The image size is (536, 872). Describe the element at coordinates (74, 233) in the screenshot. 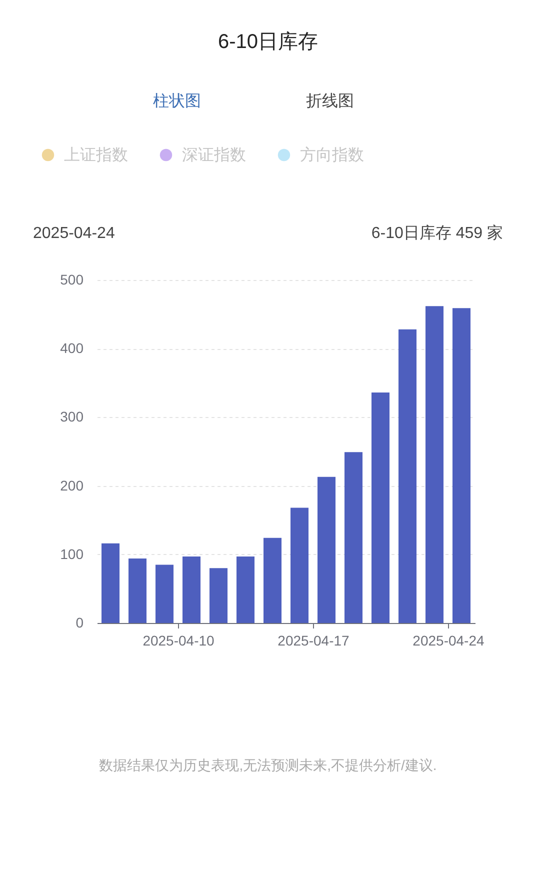

I see `text: 2025-04-24` at that location.